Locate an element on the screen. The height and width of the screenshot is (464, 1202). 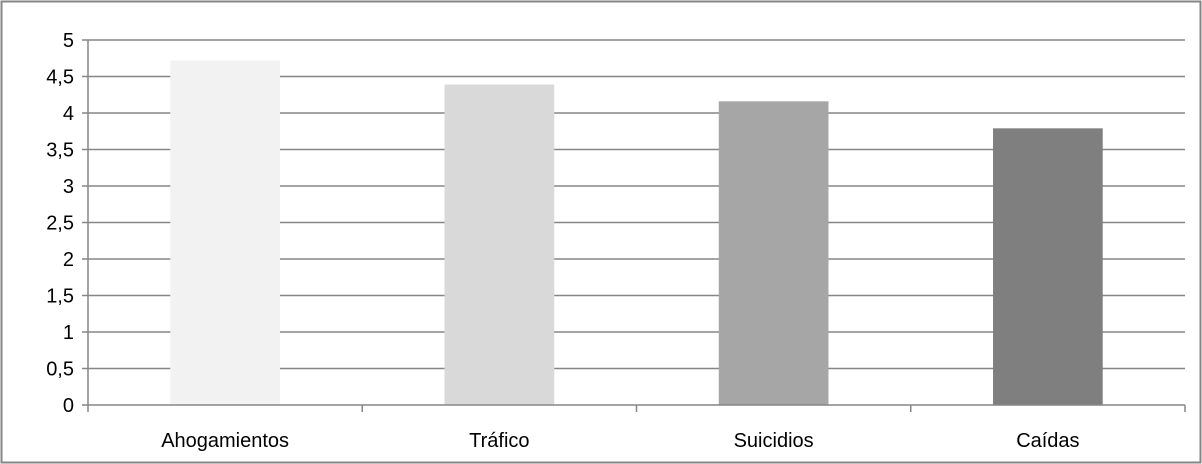
y-tick-label: 1 is located at coordinates (68, 333).